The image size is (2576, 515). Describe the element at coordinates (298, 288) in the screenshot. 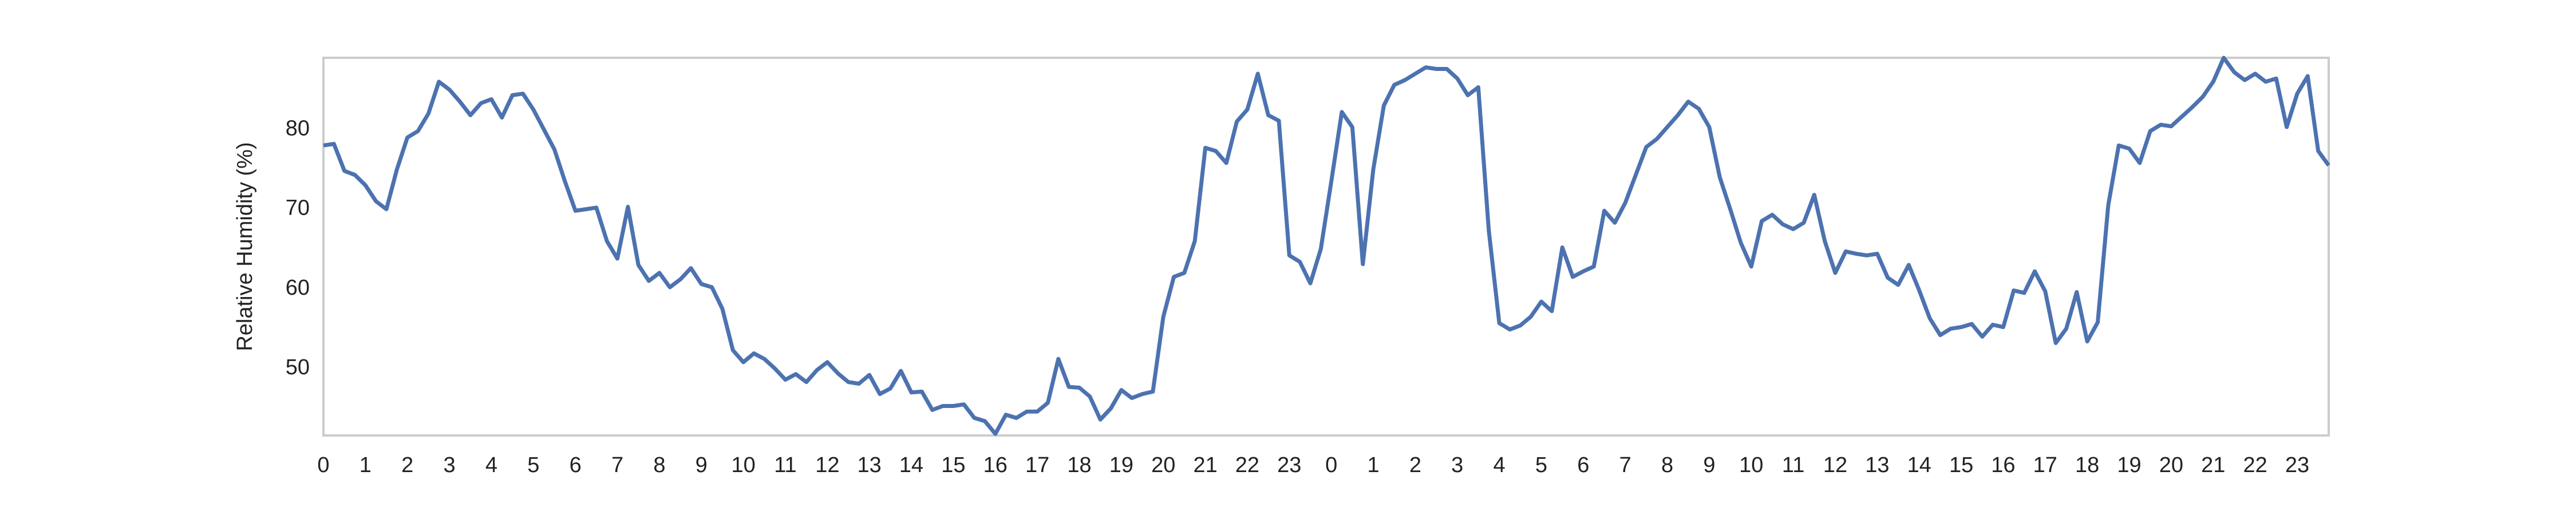

I see `y-tick-label: 60` at that location.